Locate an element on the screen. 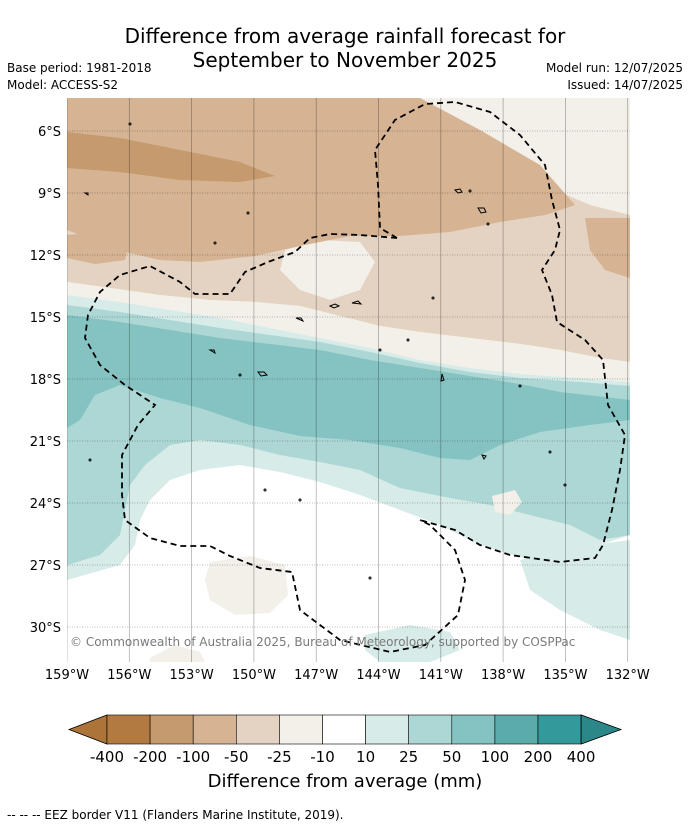 The image size is (690, 827). wet-zone-strong is located at coordinates (348, 387).